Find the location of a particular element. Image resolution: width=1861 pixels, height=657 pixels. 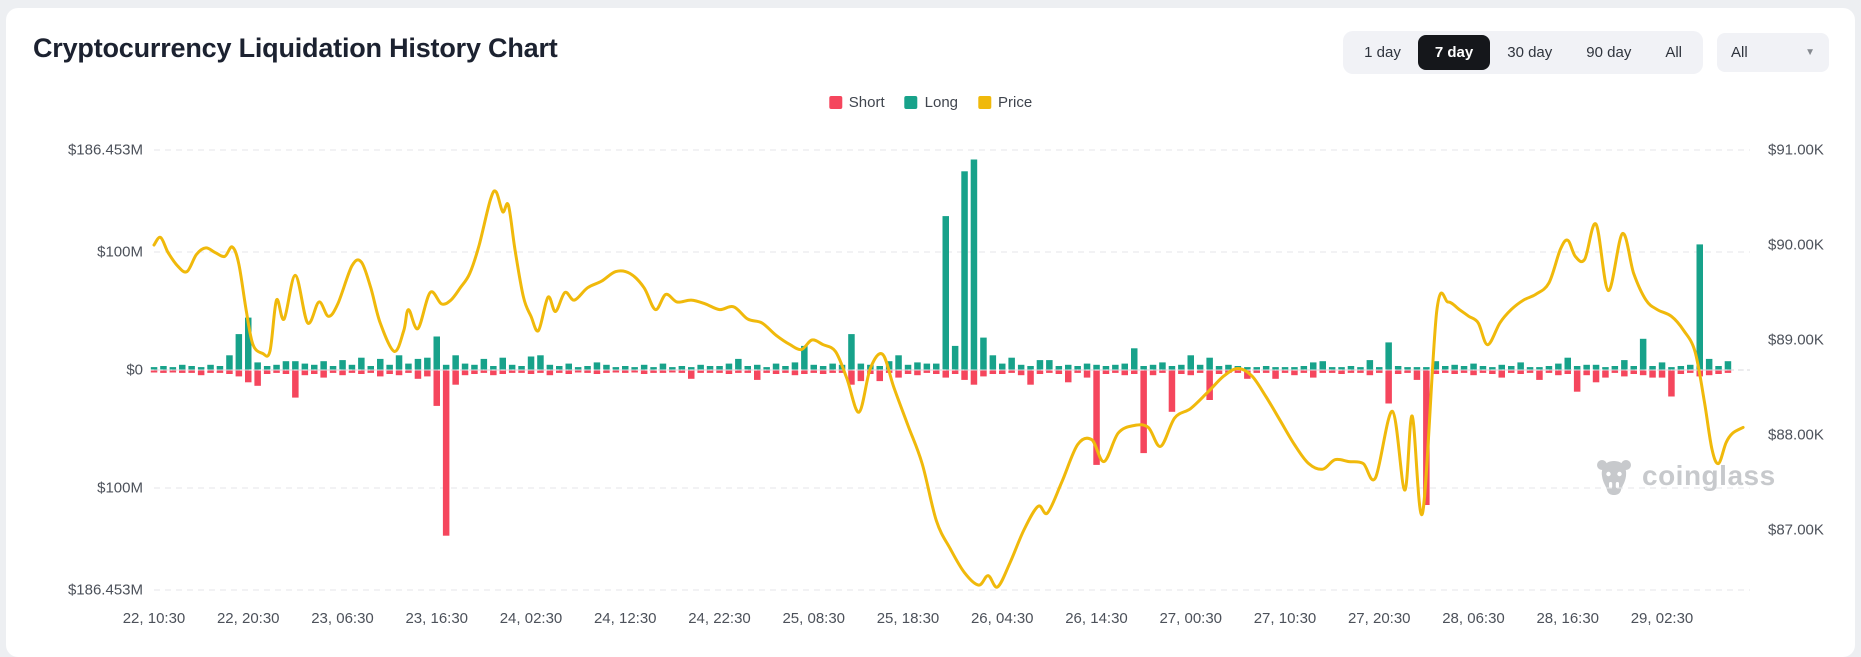

chart-controls: 1 day 7 day 30 day 90 day All All ▼ is located at coordinates (1586, 52).